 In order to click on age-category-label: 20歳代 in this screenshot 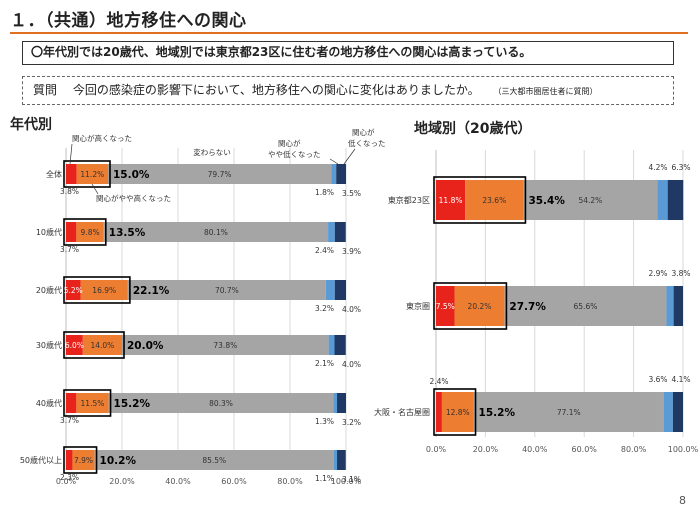, I will do `click(49, 290)`.